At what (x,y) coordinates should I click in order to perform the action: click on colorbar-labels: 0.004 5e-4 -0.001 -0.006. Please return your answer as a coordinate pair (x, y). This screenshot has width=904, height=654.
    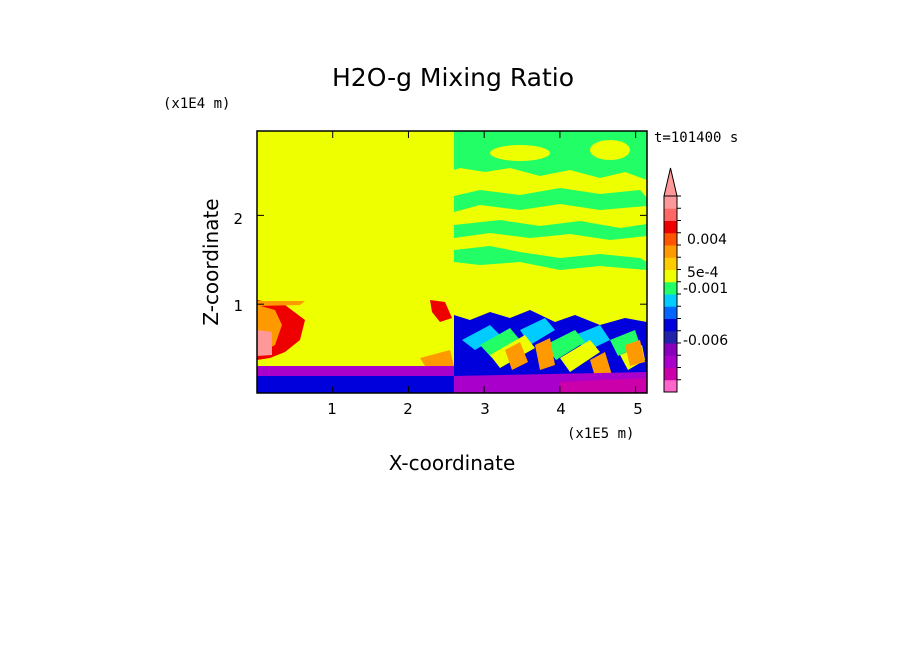
    Looking at the image, I should click on (705, 290).